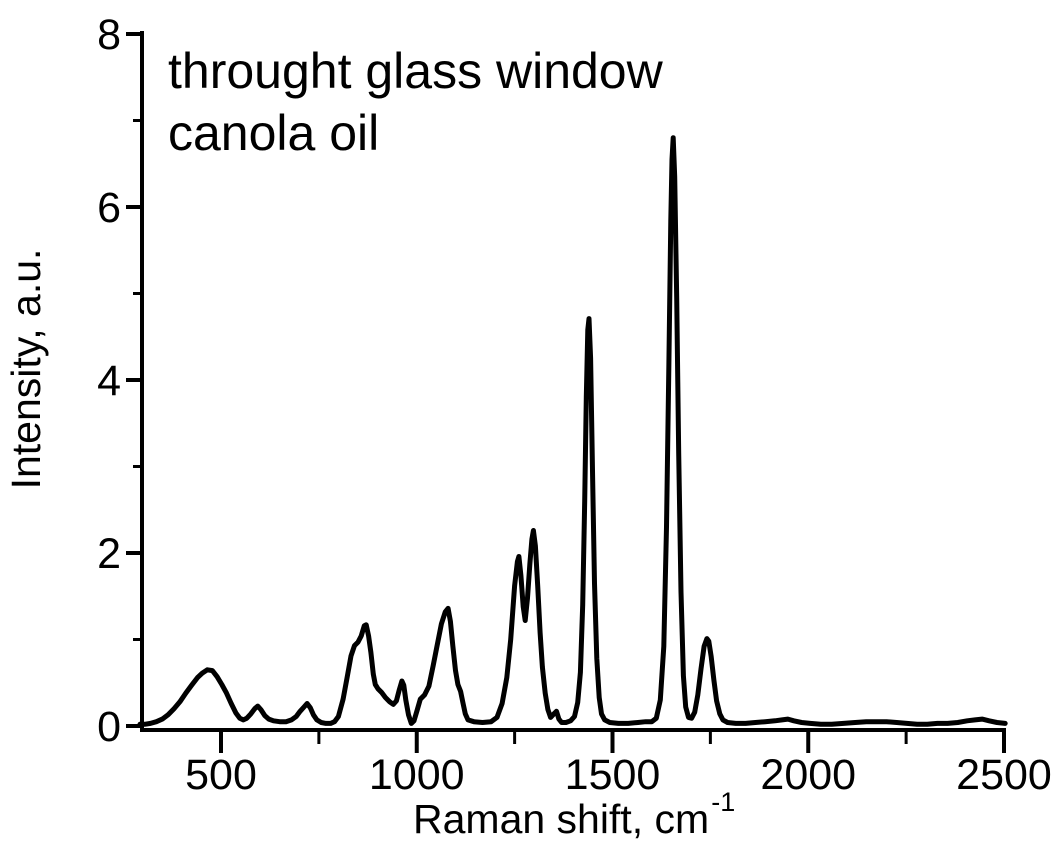  What do you see at coordinates (561, 819) in the screenshot?
I see `x-axis-title-base: Raman shift, cm` at bounding box center [561, 819].